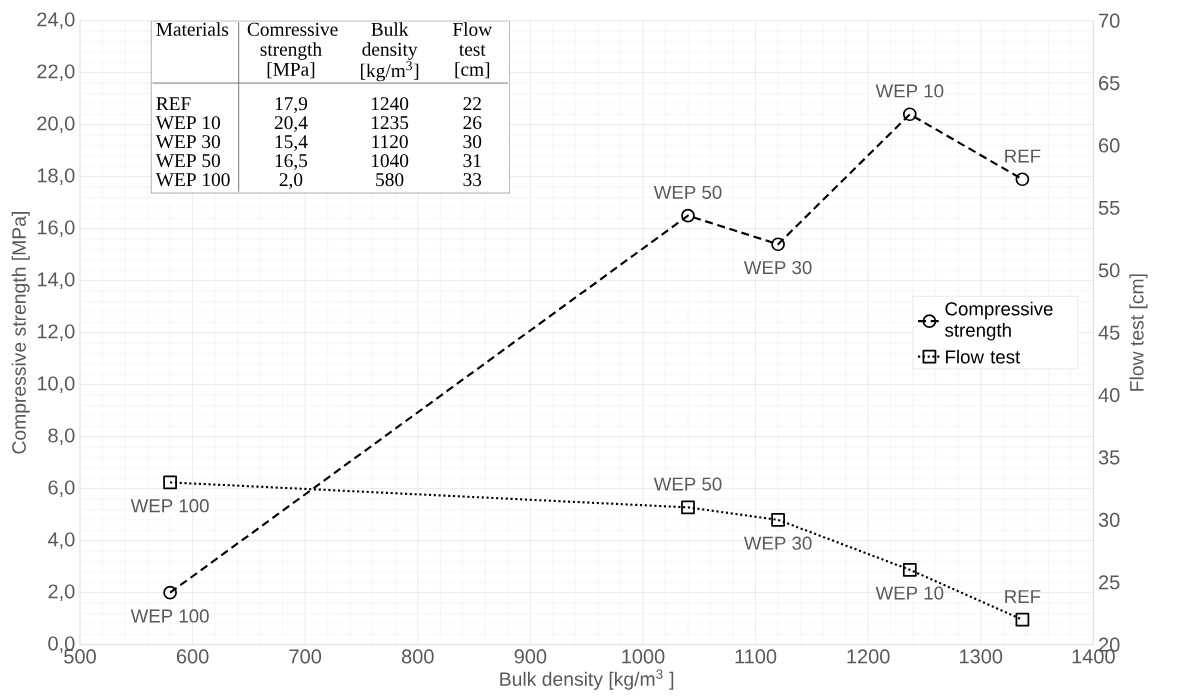  Describe the element at coordinates (390, 180) in the screenshot. I see `annotation: 580` at that location.